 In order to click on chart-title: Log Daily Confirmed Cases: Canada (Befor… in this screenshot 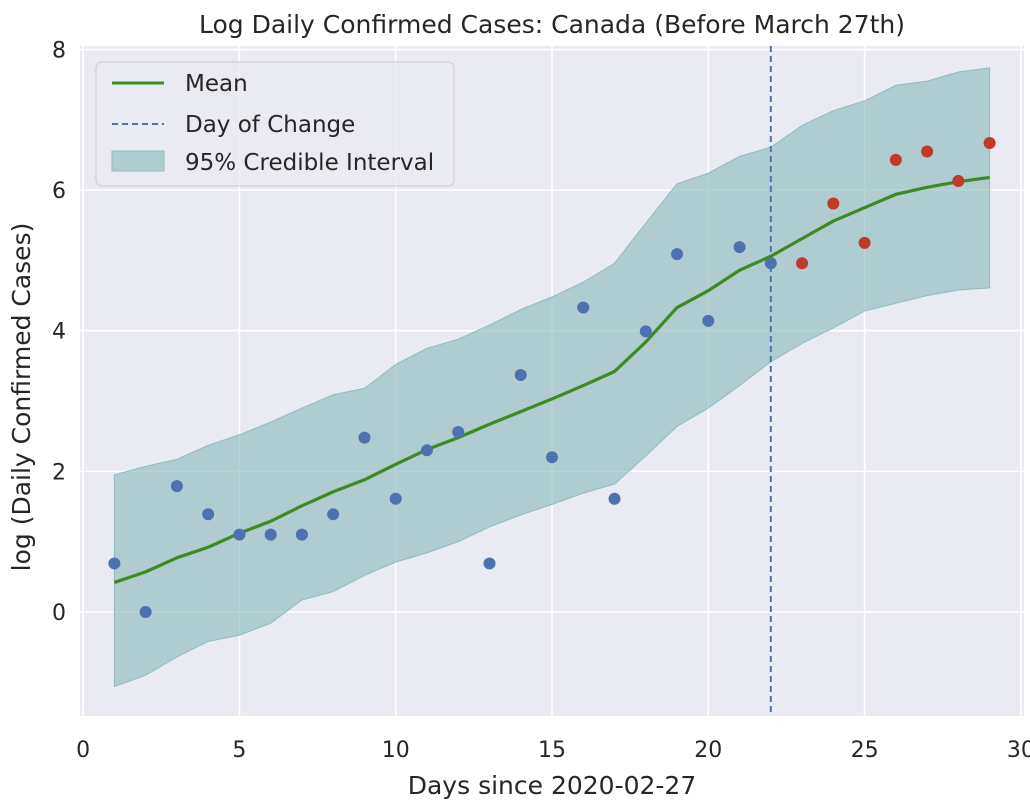, I will do `click(552, 24)`.